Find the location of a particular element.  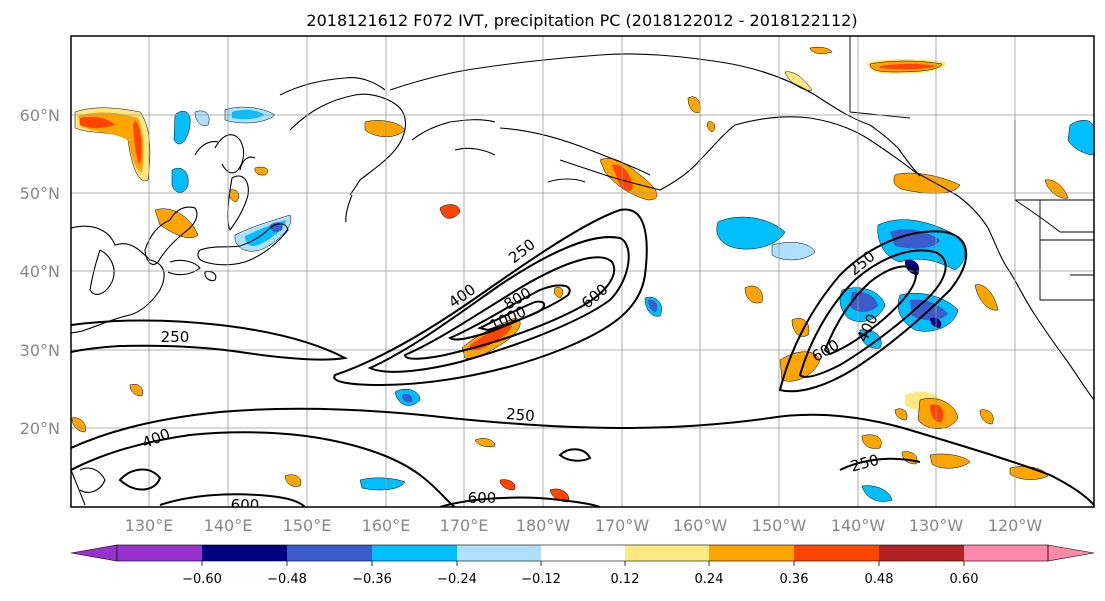

colorbar-tick: 0.12 is located at coordinates (625, 579).